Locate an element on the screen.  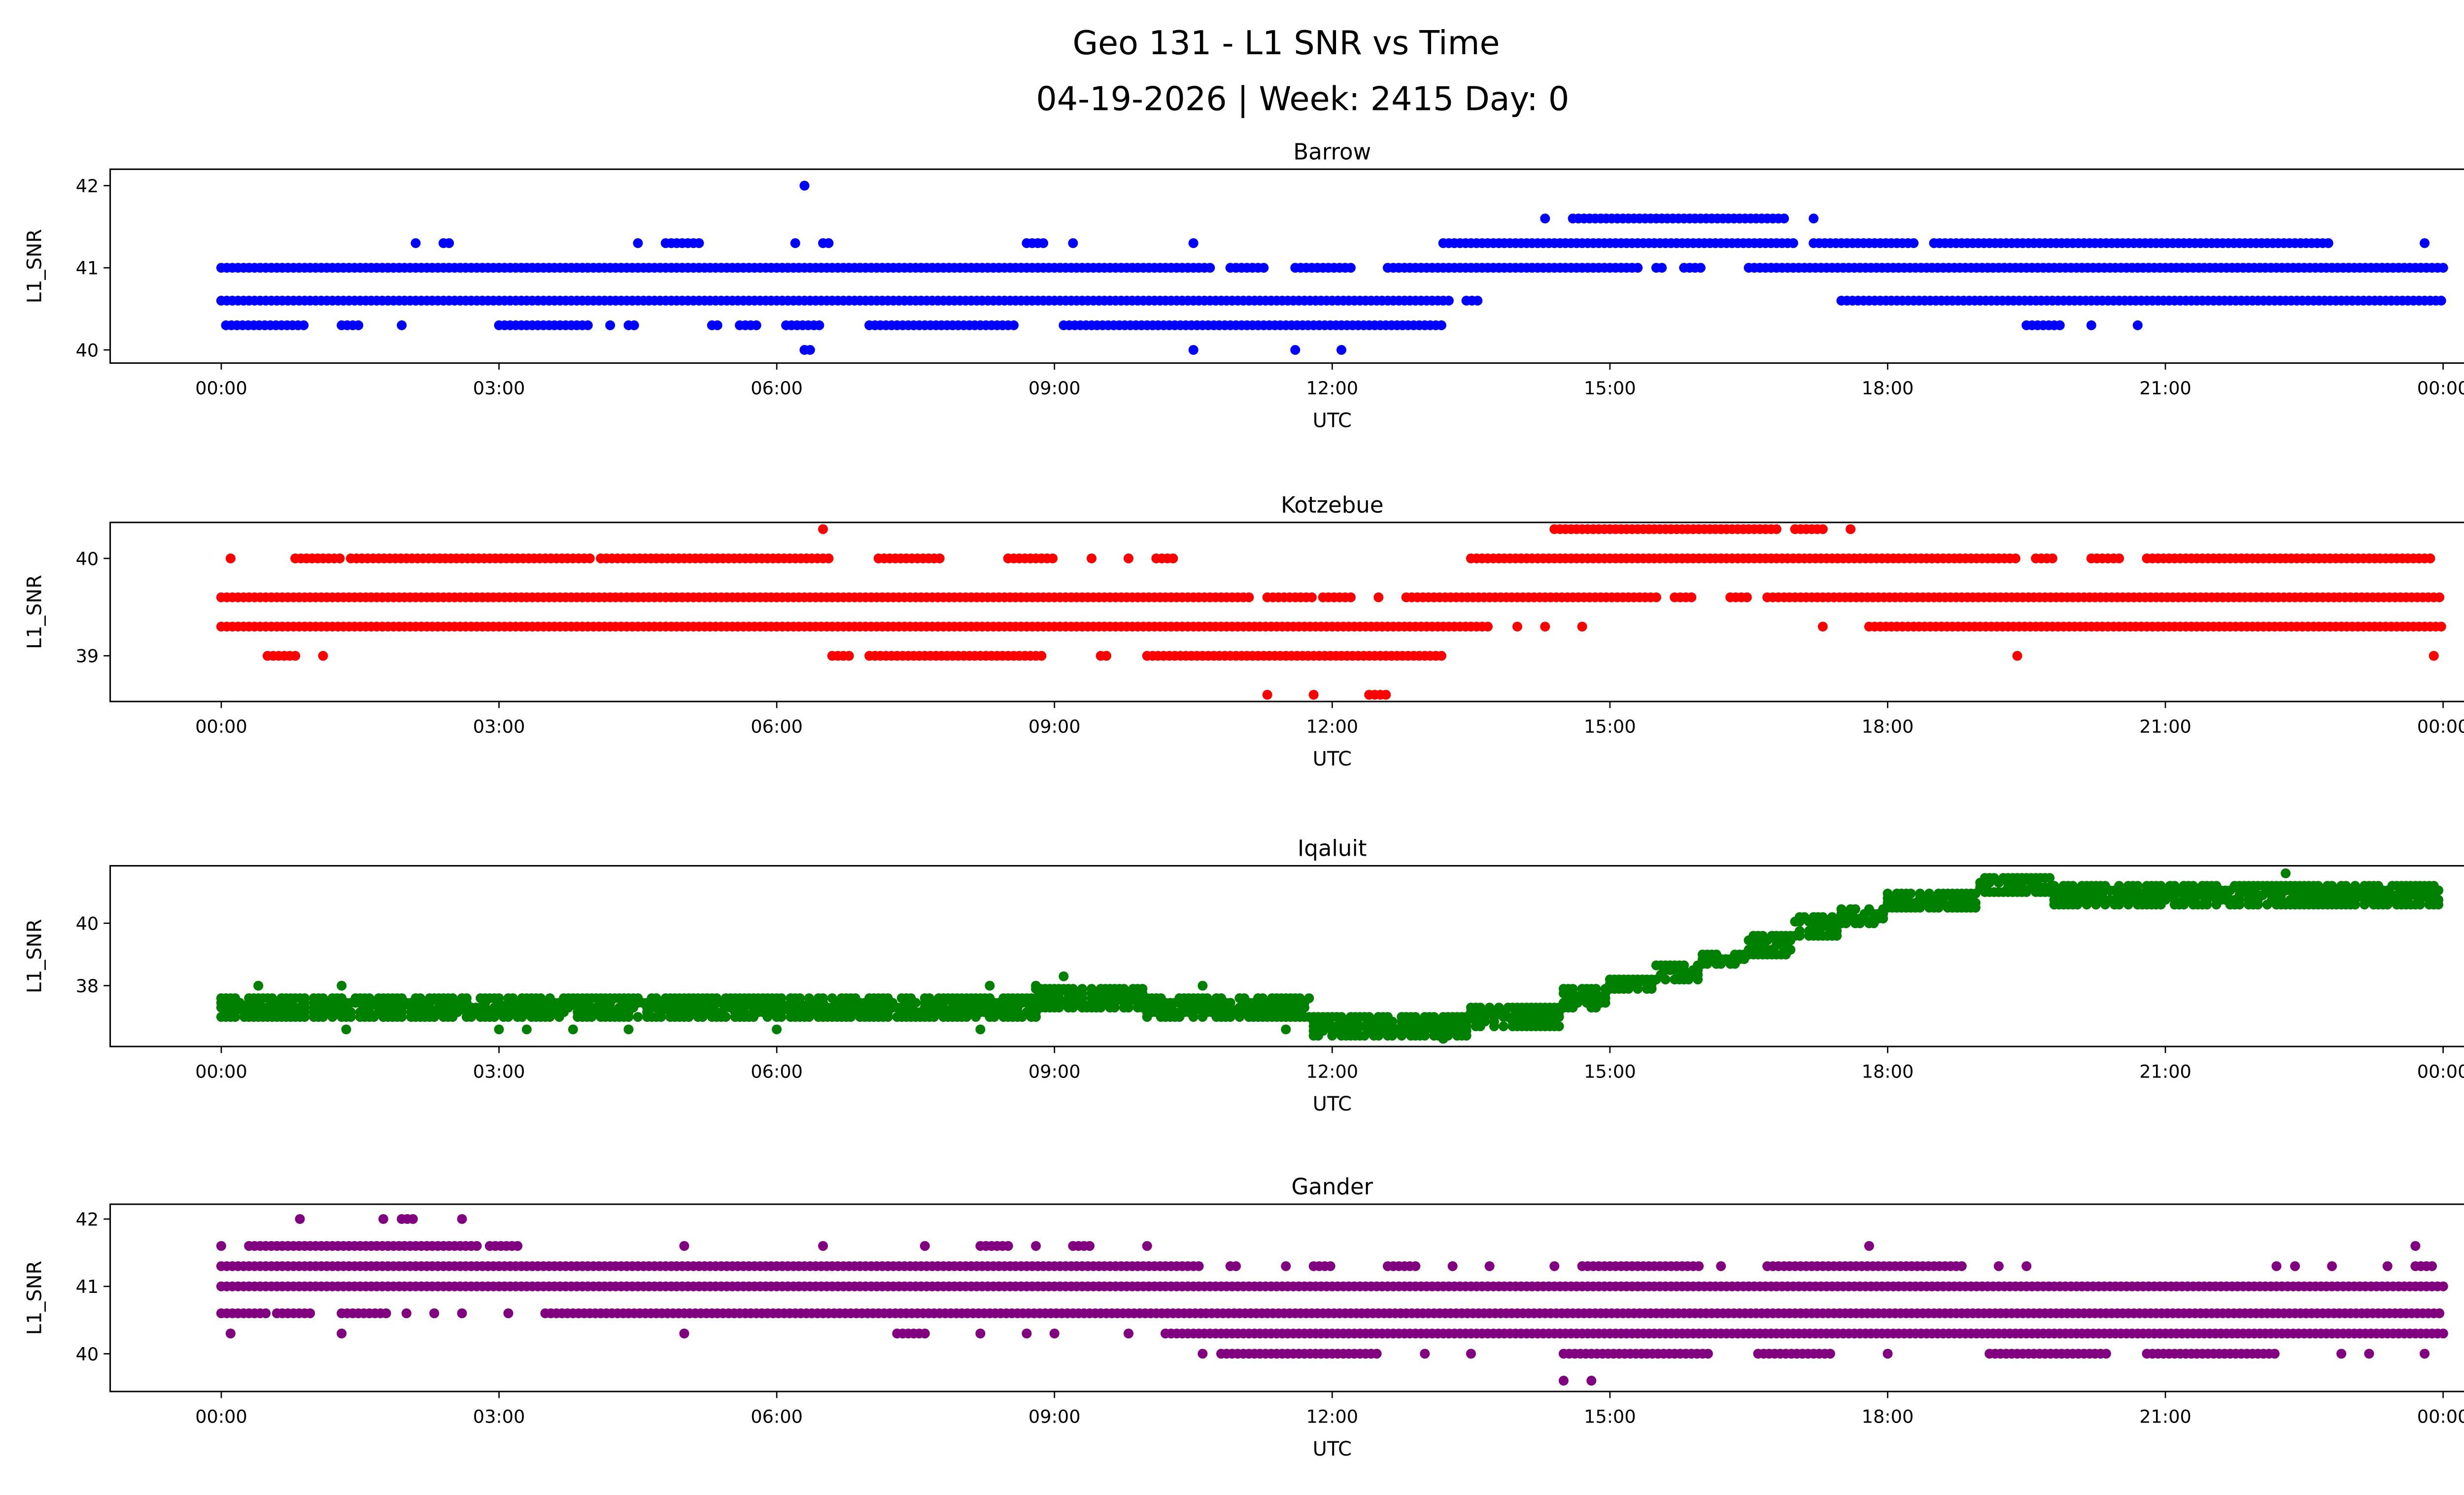
y-tick-label: 41 is located at coordinates (87, 268).